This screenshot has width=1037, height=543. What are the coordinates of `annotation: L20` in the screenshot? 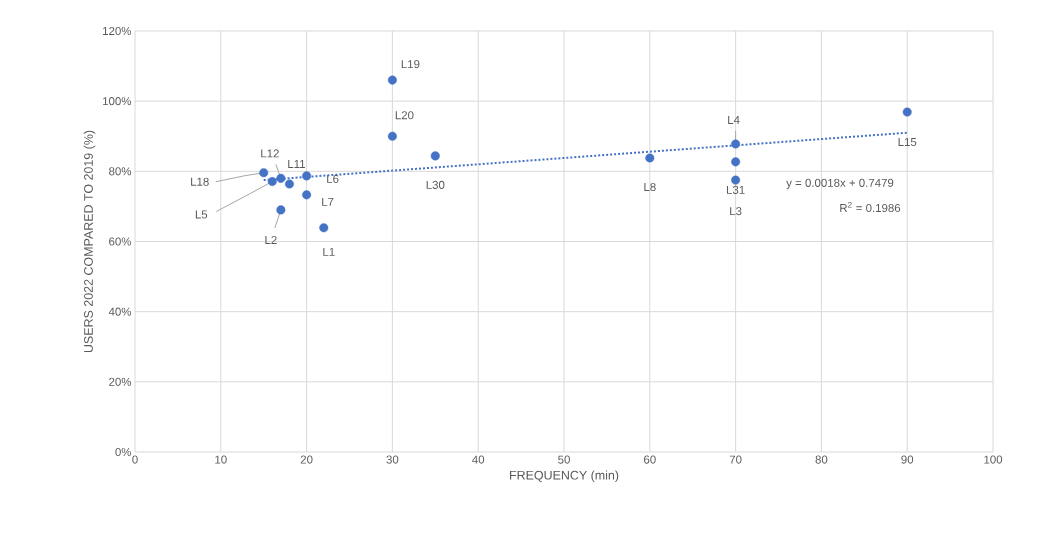 It's located at (404, 115).